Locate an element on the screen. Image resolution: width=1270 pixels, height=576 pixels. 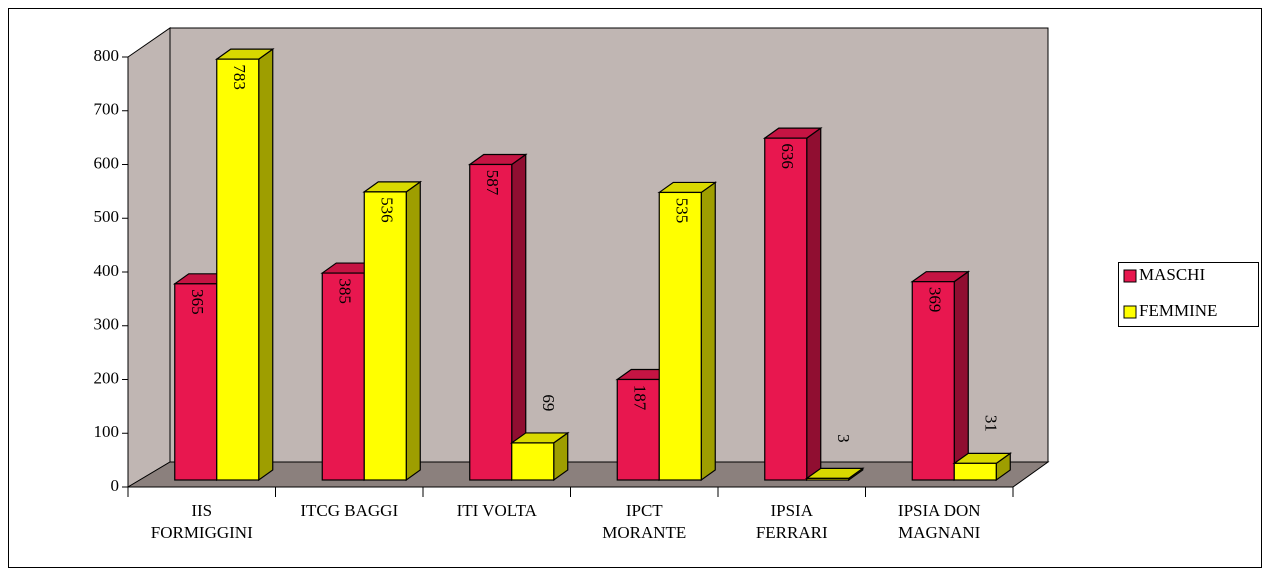
x-tick-label: ITCG BAGGI is located at coordinates (349, 510).